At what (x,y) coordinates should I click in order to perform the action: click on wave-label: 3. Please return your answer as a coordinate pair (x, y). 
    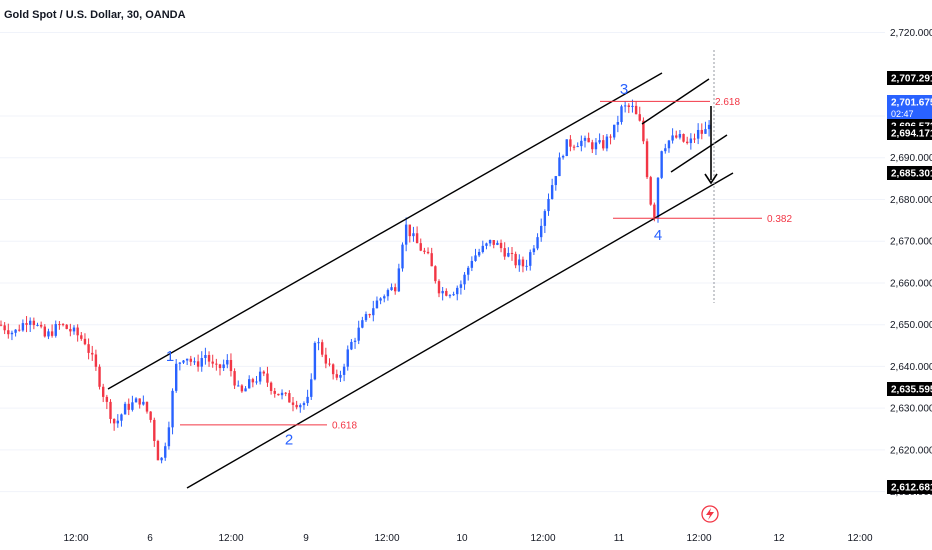
    Looking at the image, I should click on (624, 89).